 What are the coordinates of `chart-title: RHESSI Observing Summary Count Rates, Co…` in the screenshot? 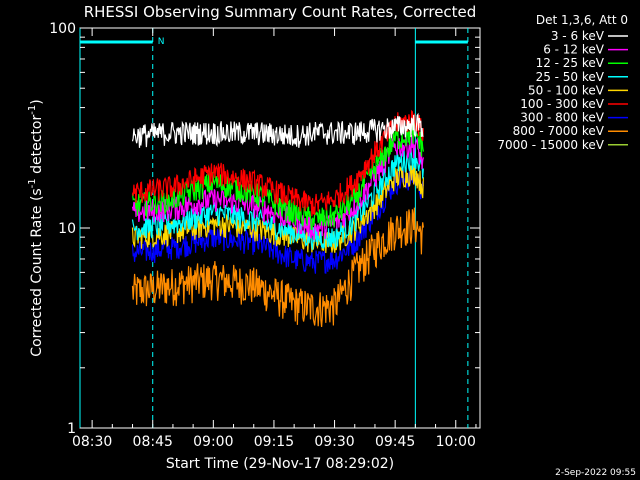 It's located at (280, 12).